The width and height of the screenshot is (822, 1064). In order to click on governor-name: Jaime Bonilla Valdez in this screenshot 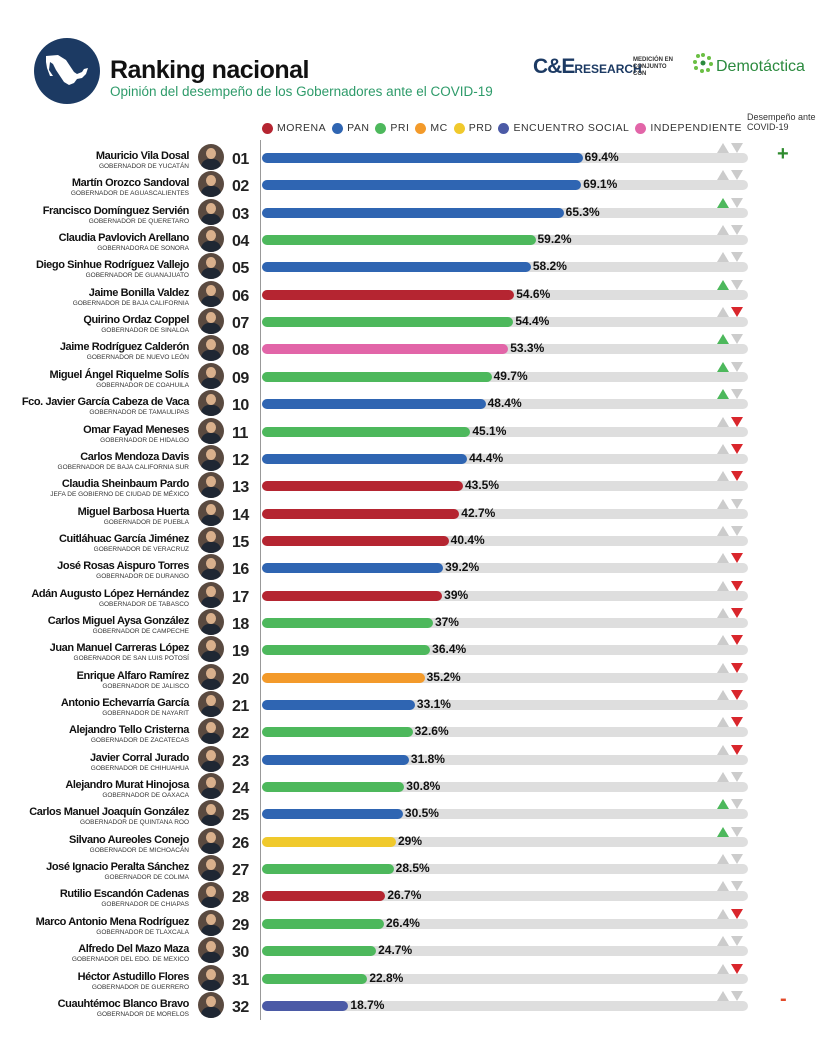, I will do `click(139, 292)`.